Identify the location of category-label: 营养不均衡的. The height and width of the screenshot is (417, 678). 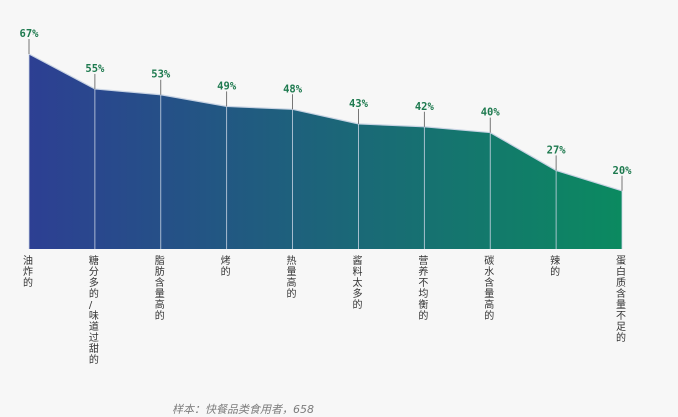
(423, 288).